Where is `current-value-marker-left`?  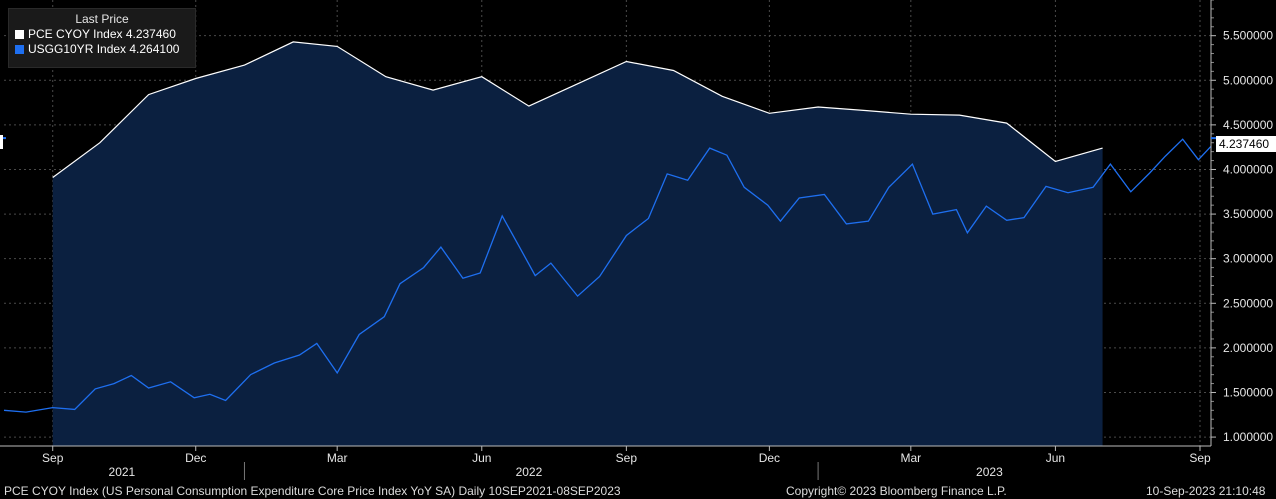
current-value-marker-left is located at coordinates (1, 142).